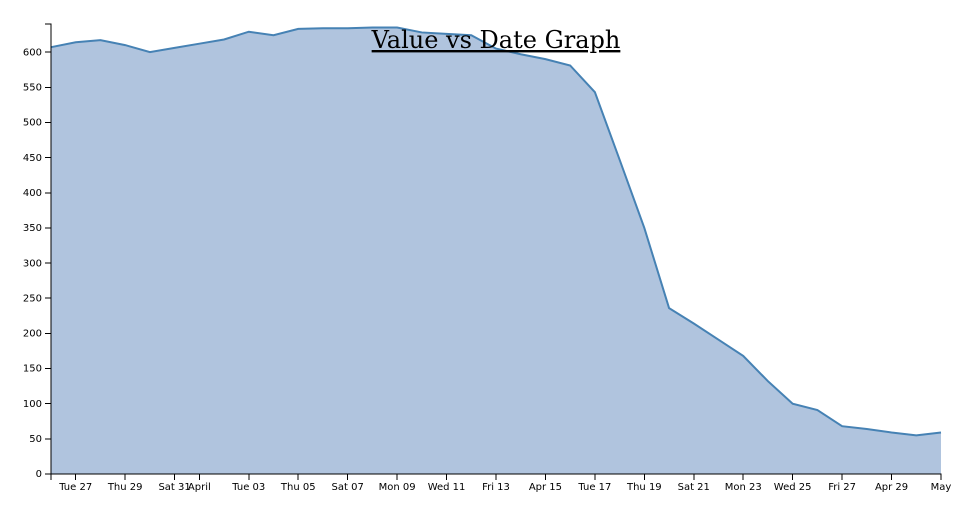 This screenshot has width=966, height=517. I want to click on x-tick-label: Fri 13, so click(496, 487).